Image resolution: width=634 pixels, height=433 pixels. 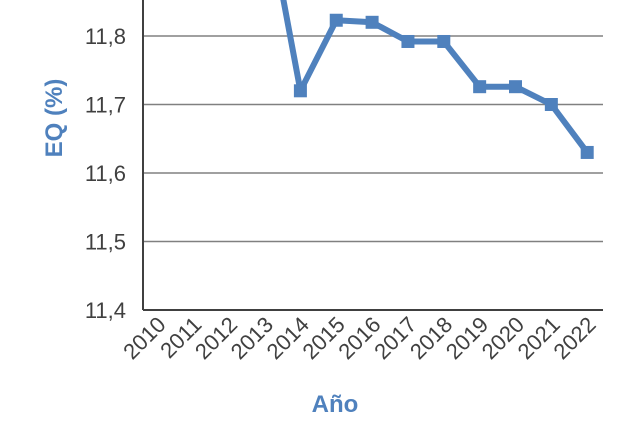 What do you see at coordinates (105, 36) in the screenshot?
I see `y-tick-label: 11,8` at bounding box center [105, 36].